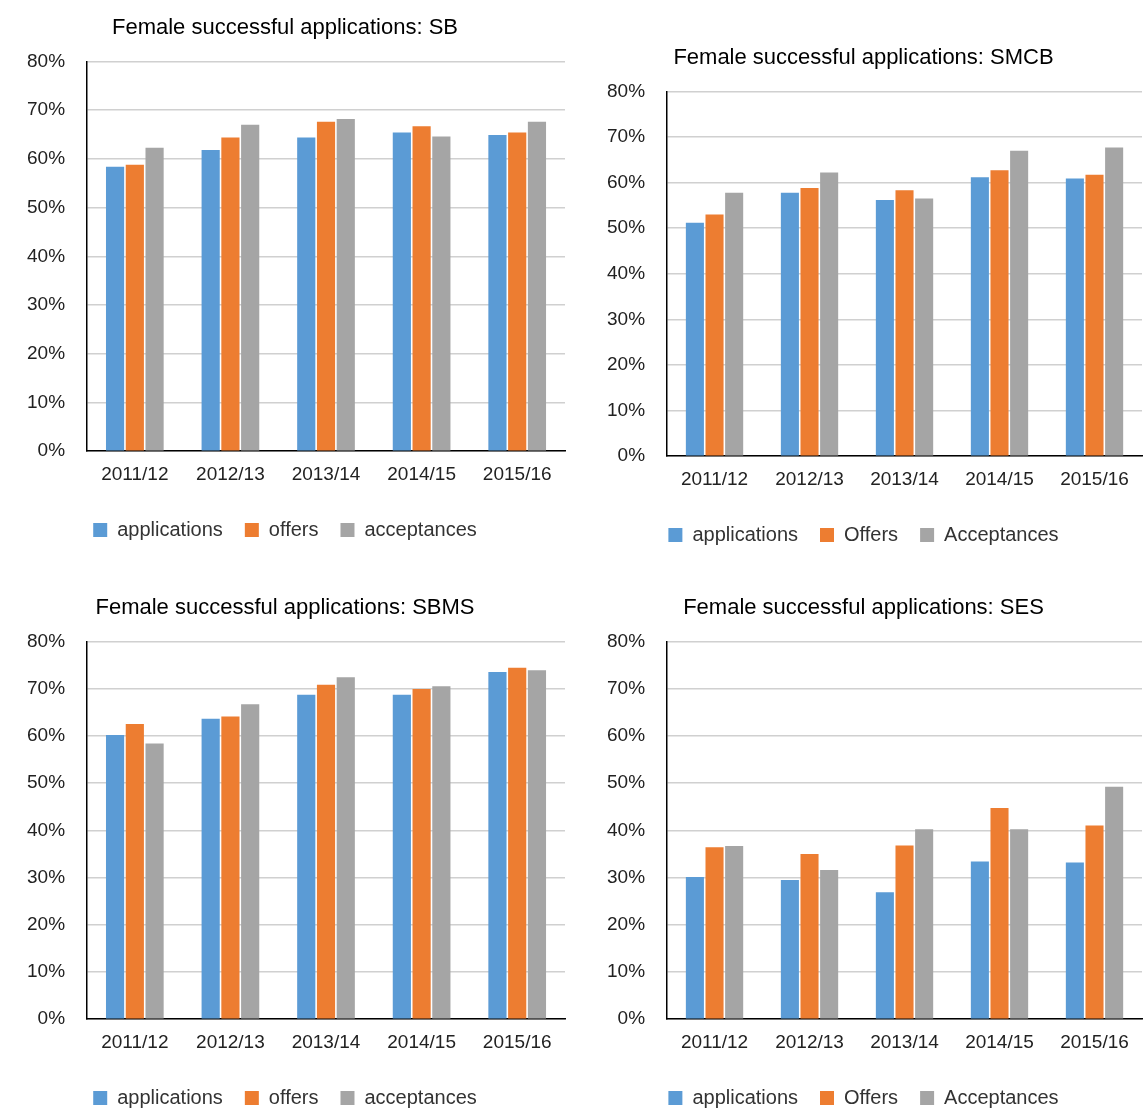 This screenshot has height=1118, width=1147. I want to click on legend-label: Acceptances, so click(1001, 533).